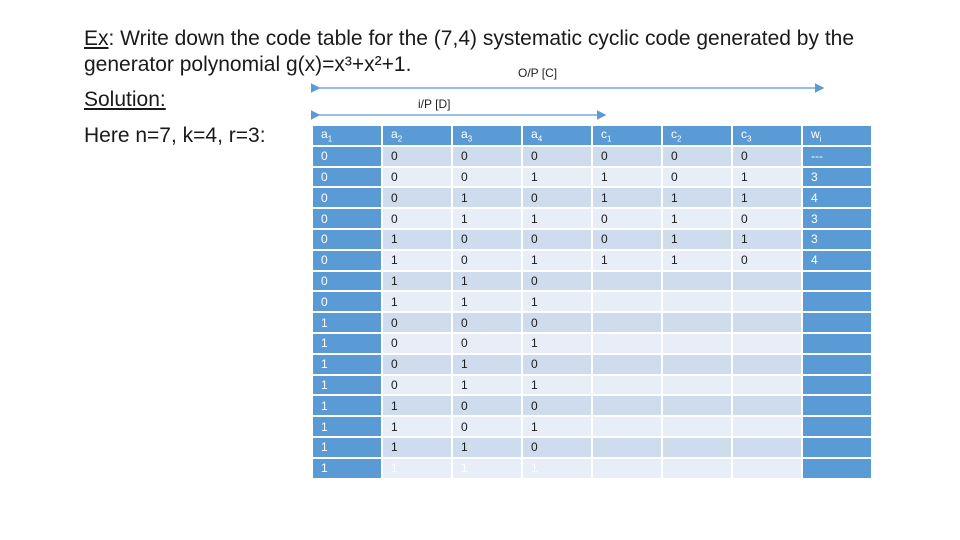 The height and width of the screenshot is (540, 960). What do you see at coordinates (697, 135) in the screenshot?
I see `column-header: c2` at bounding box center [697, 135].